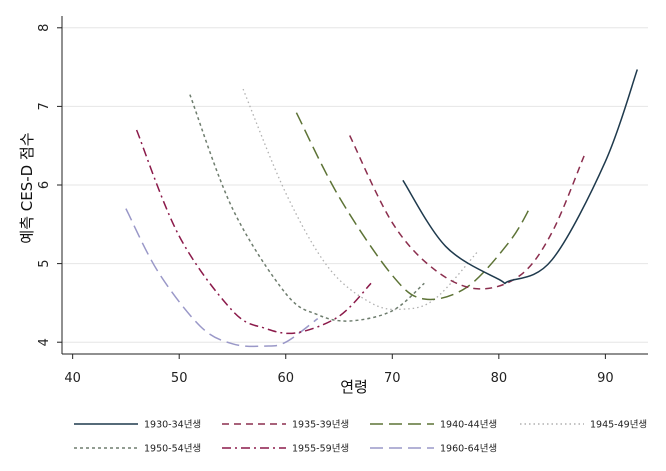 The height and width of the screenshot is (471, 666). What do you see at coordinates (354, 387) in the screenshot?
I see `x-axis-title: 연령` at bounding box center [354, 387].